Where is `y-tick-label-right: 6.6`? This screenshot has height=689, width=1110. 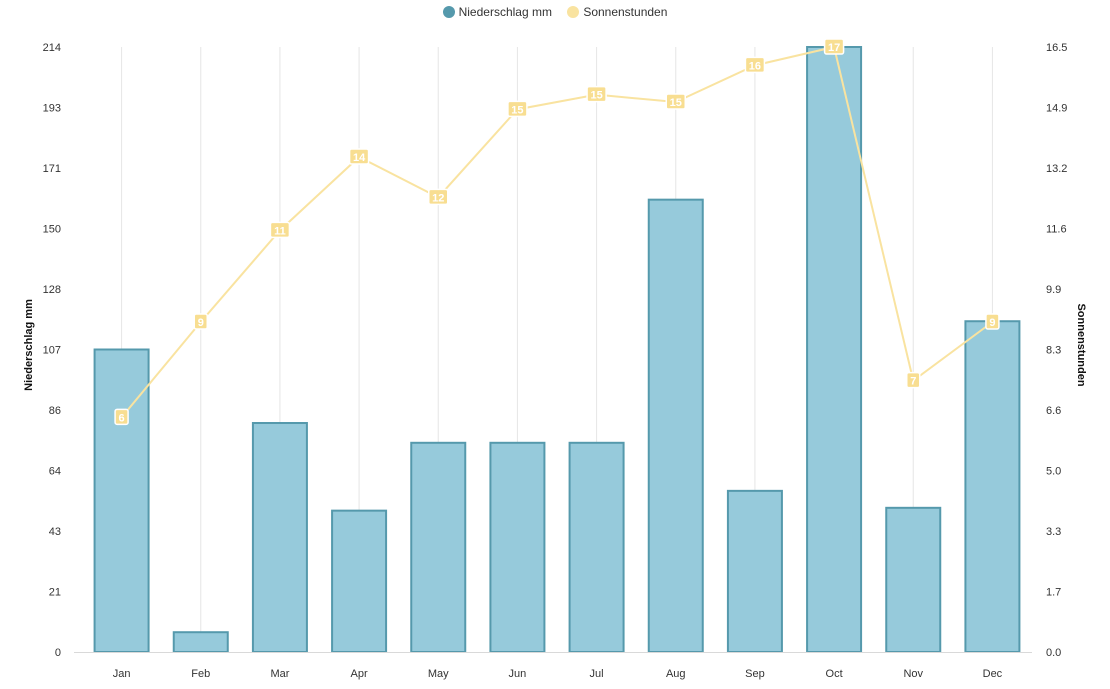 y-tick-label-right: 6.6 is located at coordinates (1053, 411).